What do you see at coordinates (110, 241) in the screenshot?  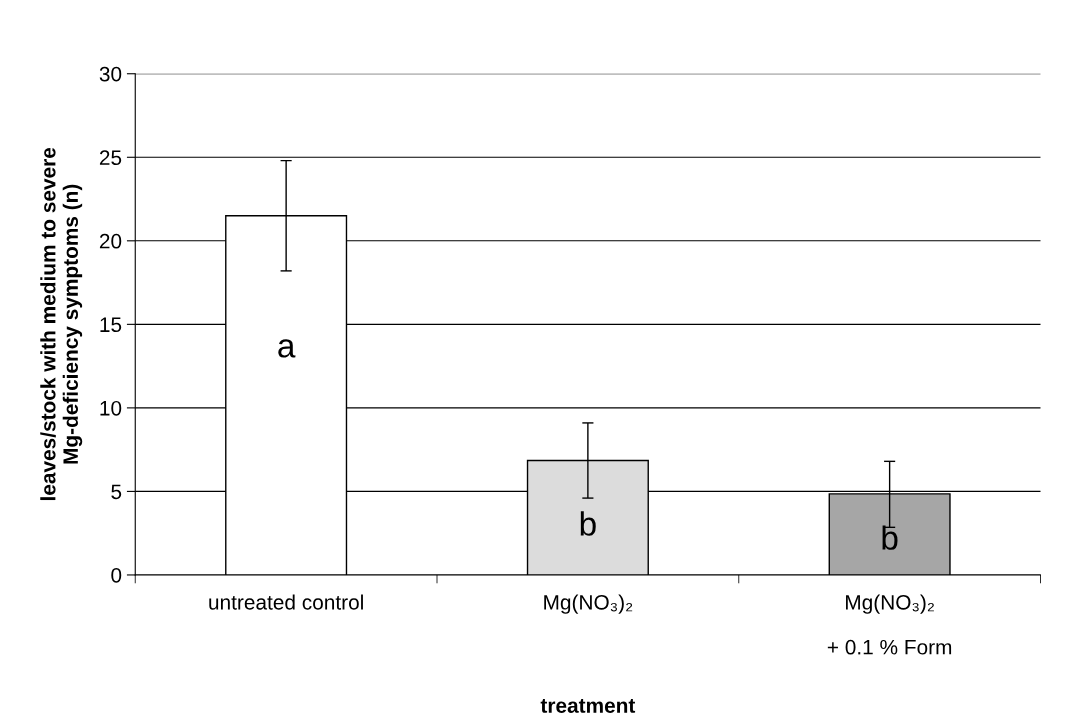 I see `y-tick-label: 20` at bounding box center [110, 241].